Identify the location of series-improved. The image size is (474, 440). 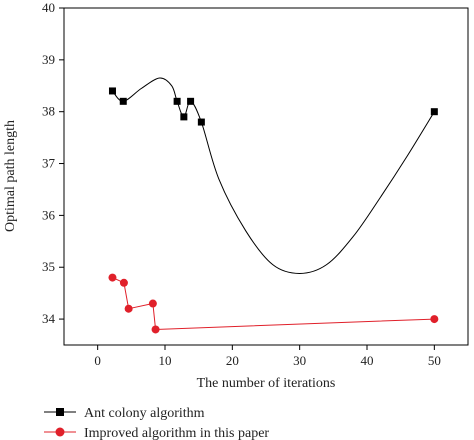
(273, 303).